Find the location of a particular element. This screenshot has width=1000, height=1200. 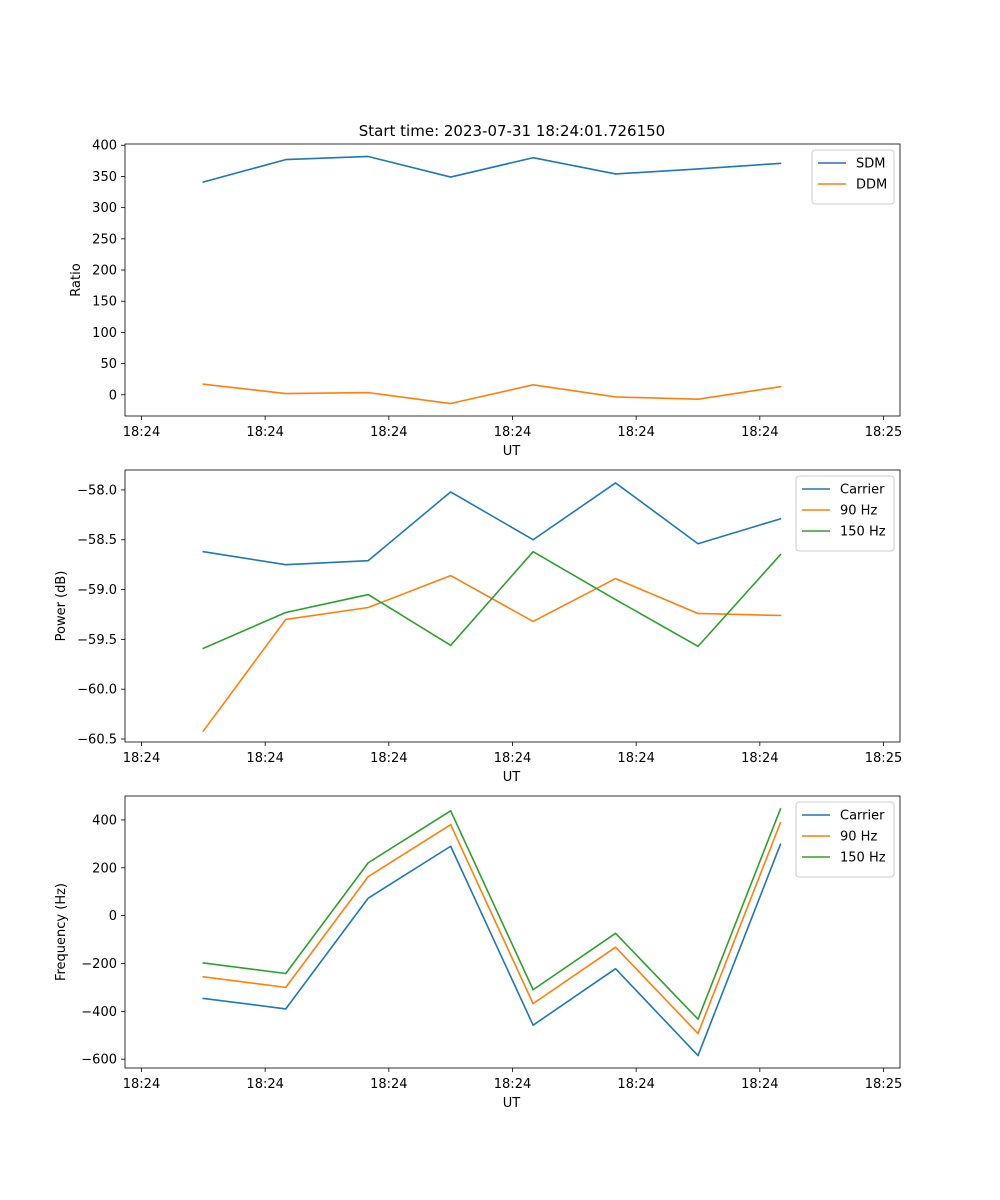

frequency-x-tick-label: 18:25 is located at coordinates (883, 1084).